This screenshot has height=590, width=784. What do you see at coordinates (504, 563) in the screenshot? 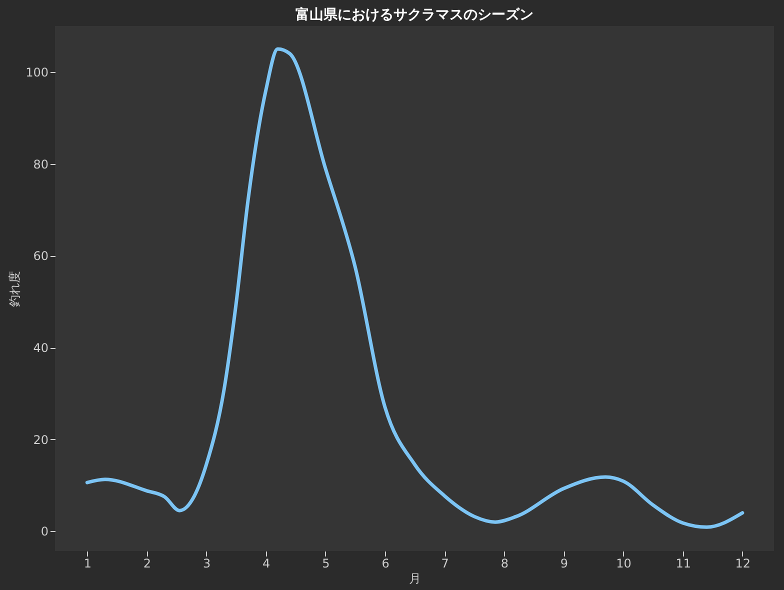
I see `x-tick-label: 8` at bounding box center [504, 563].